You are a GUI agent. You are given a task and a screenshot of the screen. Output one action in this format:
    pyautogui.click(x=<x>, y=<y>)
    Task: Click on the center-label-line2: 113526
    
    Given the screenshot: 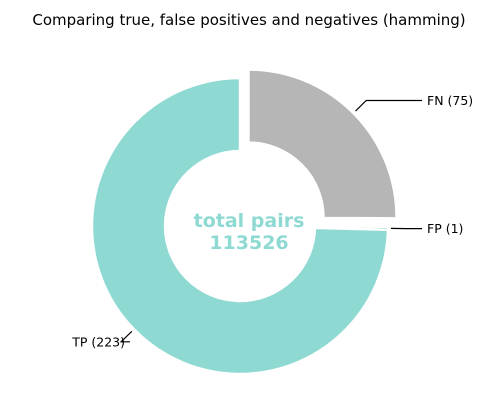 What is the action you would take?
    pyautogui.click(x=248, y=243)
    